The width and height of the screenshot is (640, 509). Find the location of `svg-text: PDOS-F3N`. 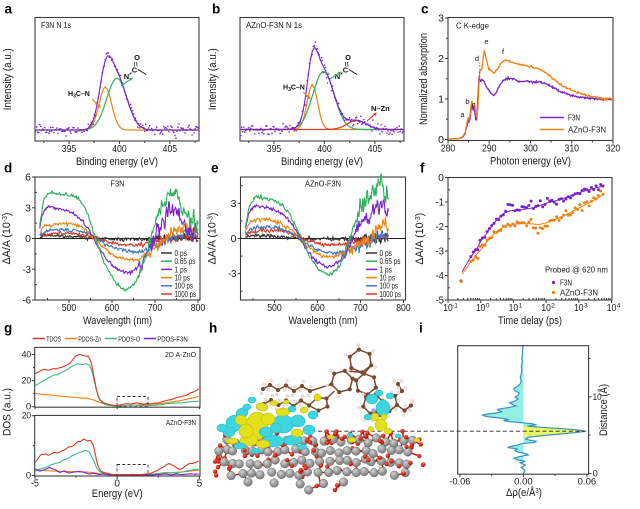

svg-text: PDOS-F3N is located at coordinates (172, 338).